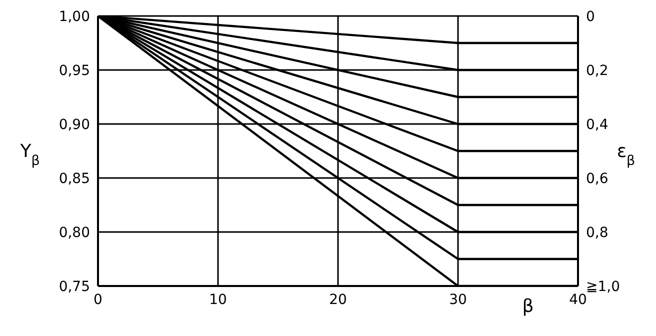 This screenshot has width=656, height=336. Describe the element at coordinates (98, 300) in the screenshot. I see `x-tick-label: 0` at that location.